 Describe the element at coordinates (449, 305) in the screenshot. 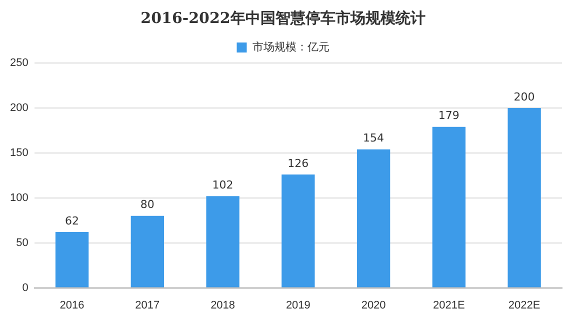

I see `x-tick-label: 2021E` at that location.